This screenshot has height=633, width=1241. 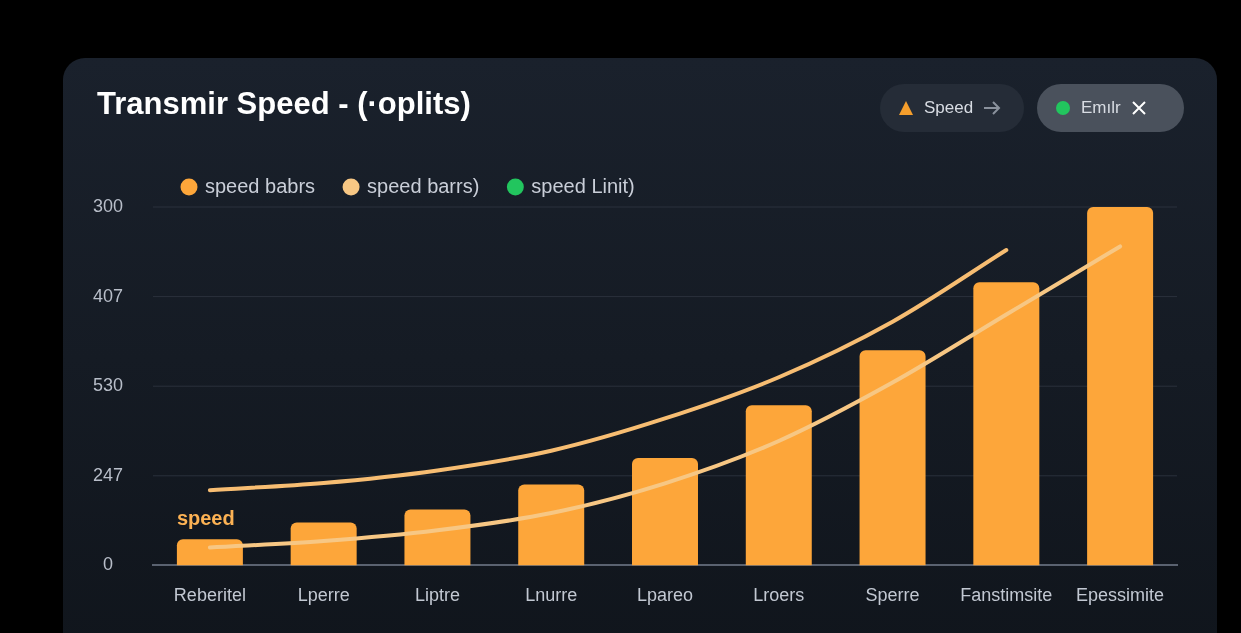 I want to click on text: 407, so click(x=108, y=295).